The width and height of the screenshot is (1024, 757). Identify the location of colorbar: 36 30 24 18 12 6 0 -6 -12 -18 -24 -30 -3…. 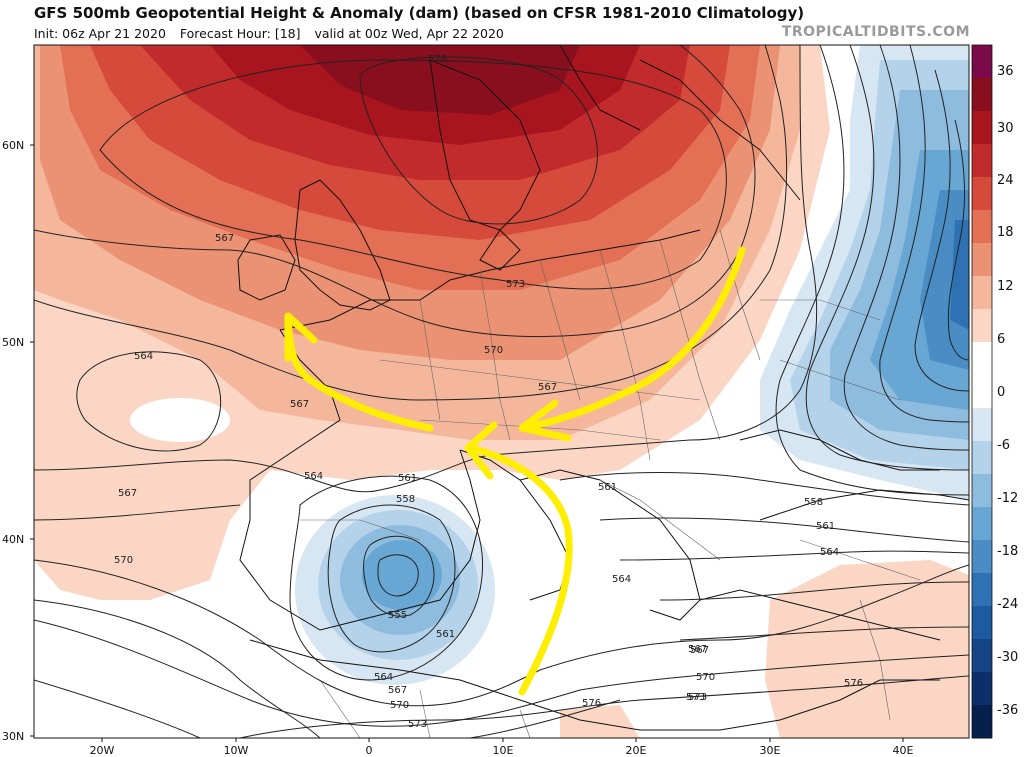
(994, 391).